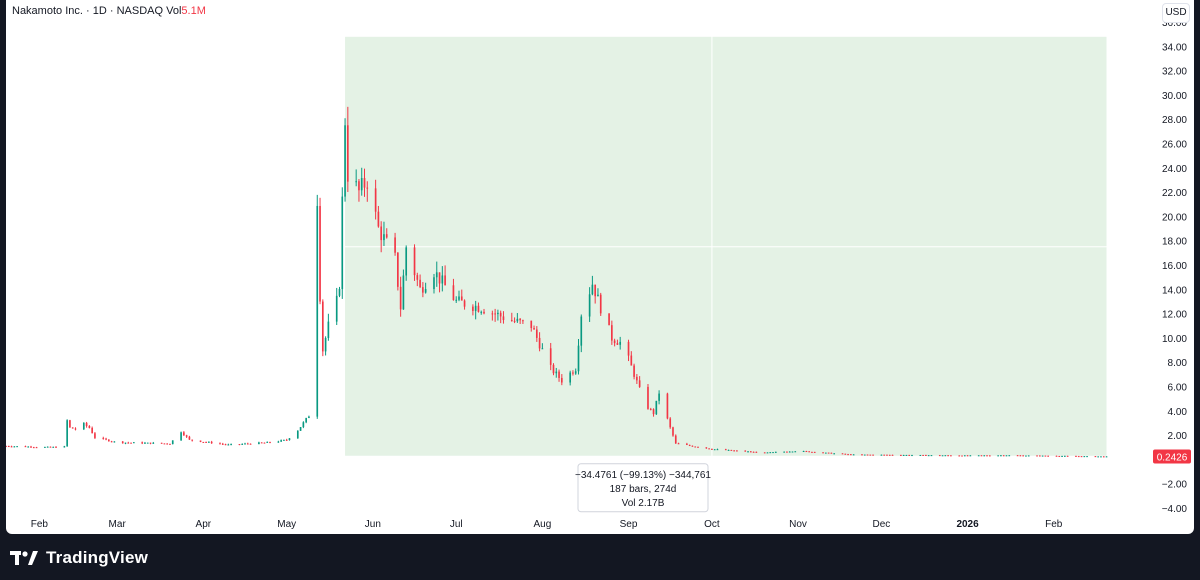 The image size is (1200, 580). What do you see at coordinates (1174, 242) in the screenshot?
I see `y-axis-tick-label: 18.00` at bounding box center [1174, 242].